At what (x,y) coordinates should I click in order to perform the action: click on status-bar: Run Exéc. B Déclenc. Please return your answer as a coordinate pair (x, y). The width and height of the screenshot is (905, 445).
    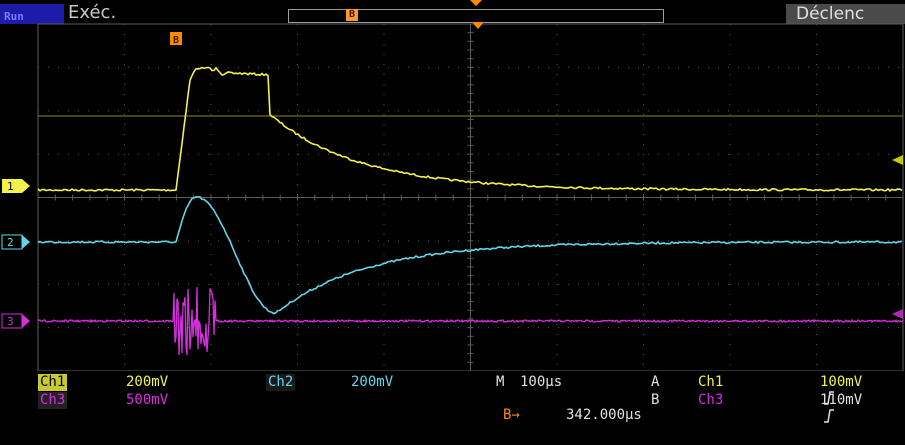
    Looking at the image, I should click on (452, 12).